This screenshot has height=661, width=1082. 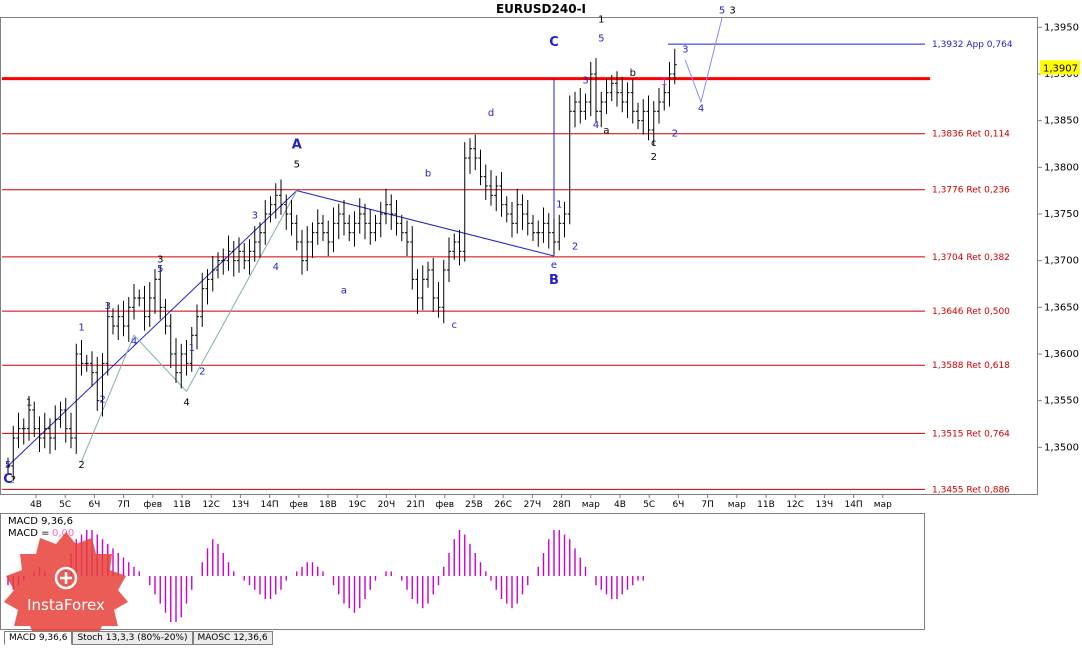 I want to click on x-tick-label: 20Ч, so click(x=387, y=505).